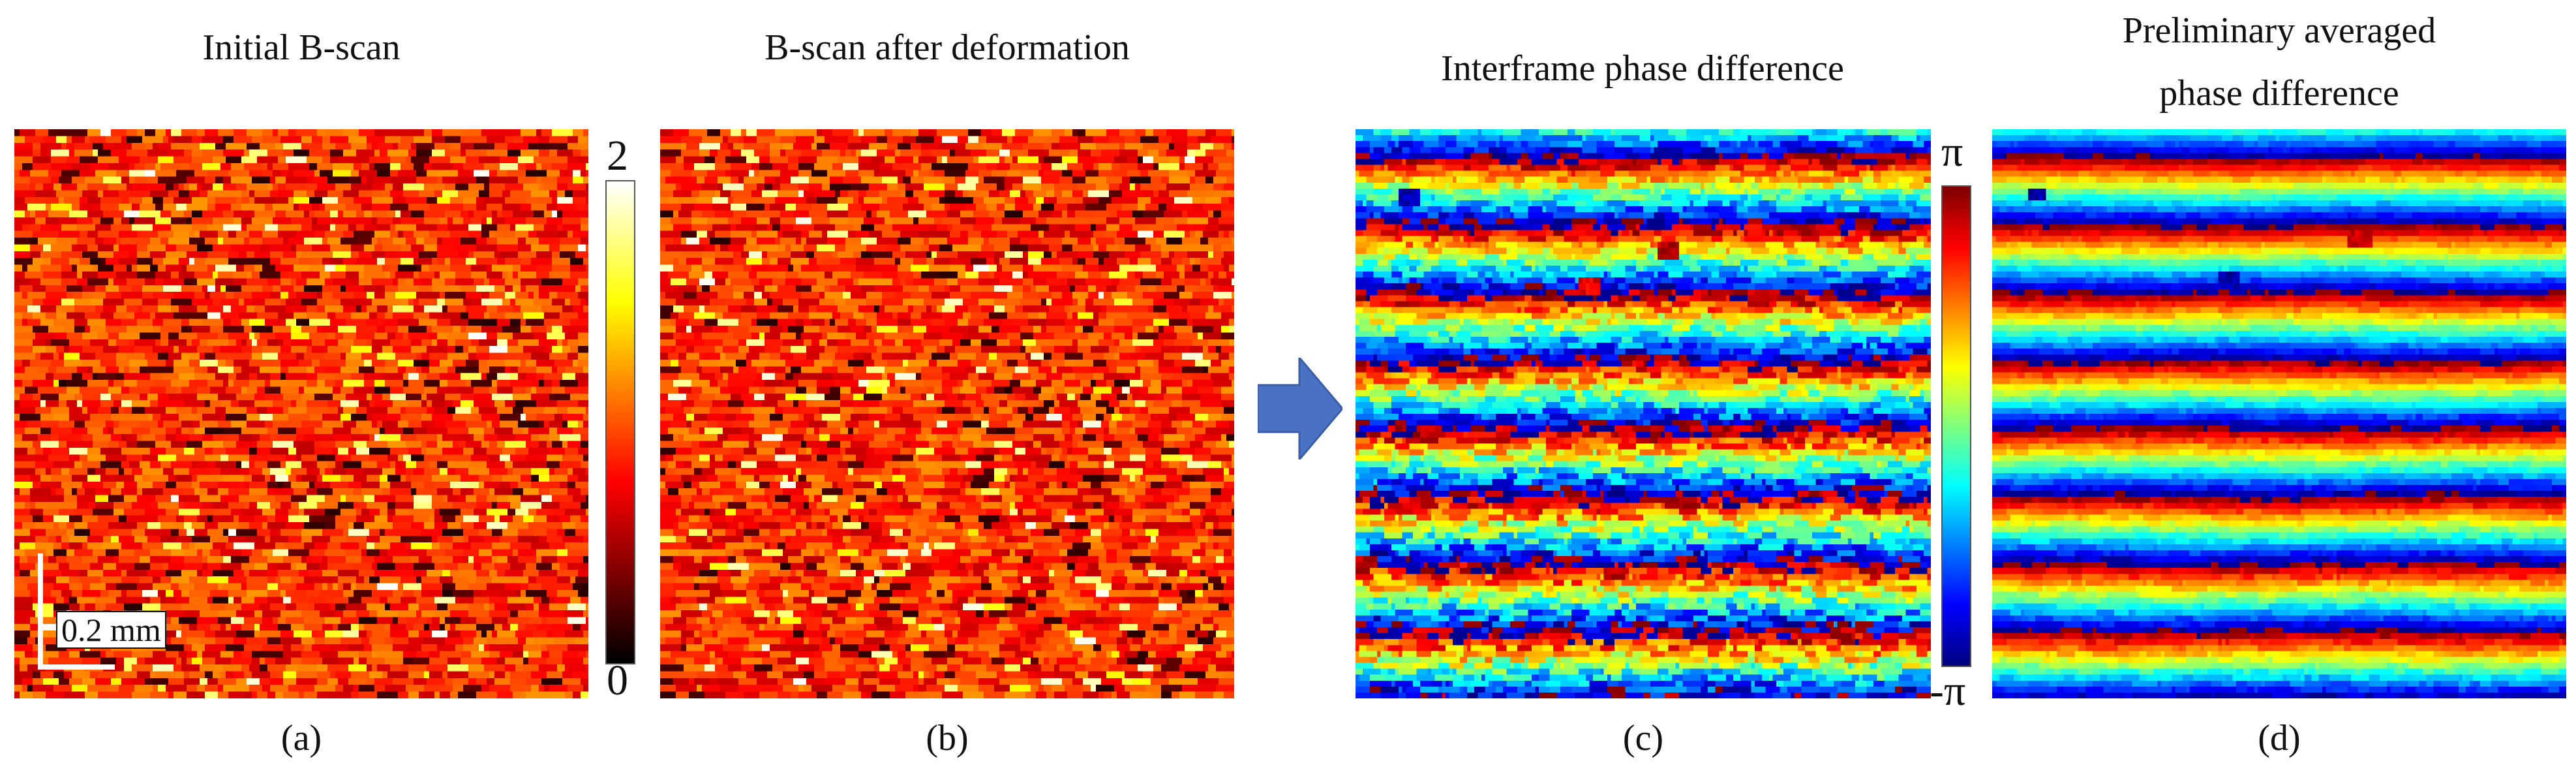 The width and height of the screenshot is (2576, 778). I want to click on panel-c-caption: (c), so click(1643, 738).